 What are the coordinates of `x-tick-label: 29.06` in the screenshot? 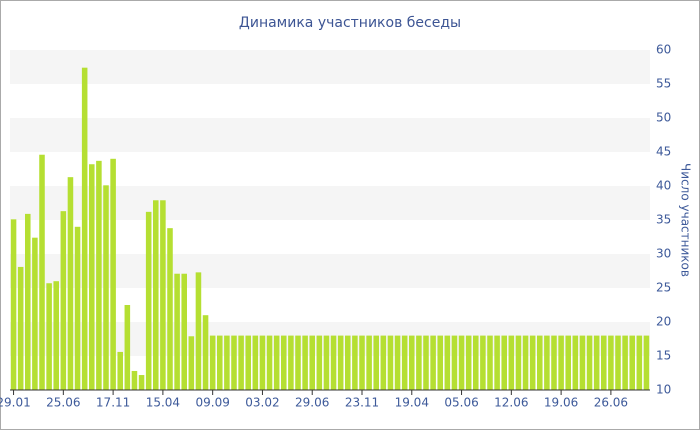 It's located at (312, 403).